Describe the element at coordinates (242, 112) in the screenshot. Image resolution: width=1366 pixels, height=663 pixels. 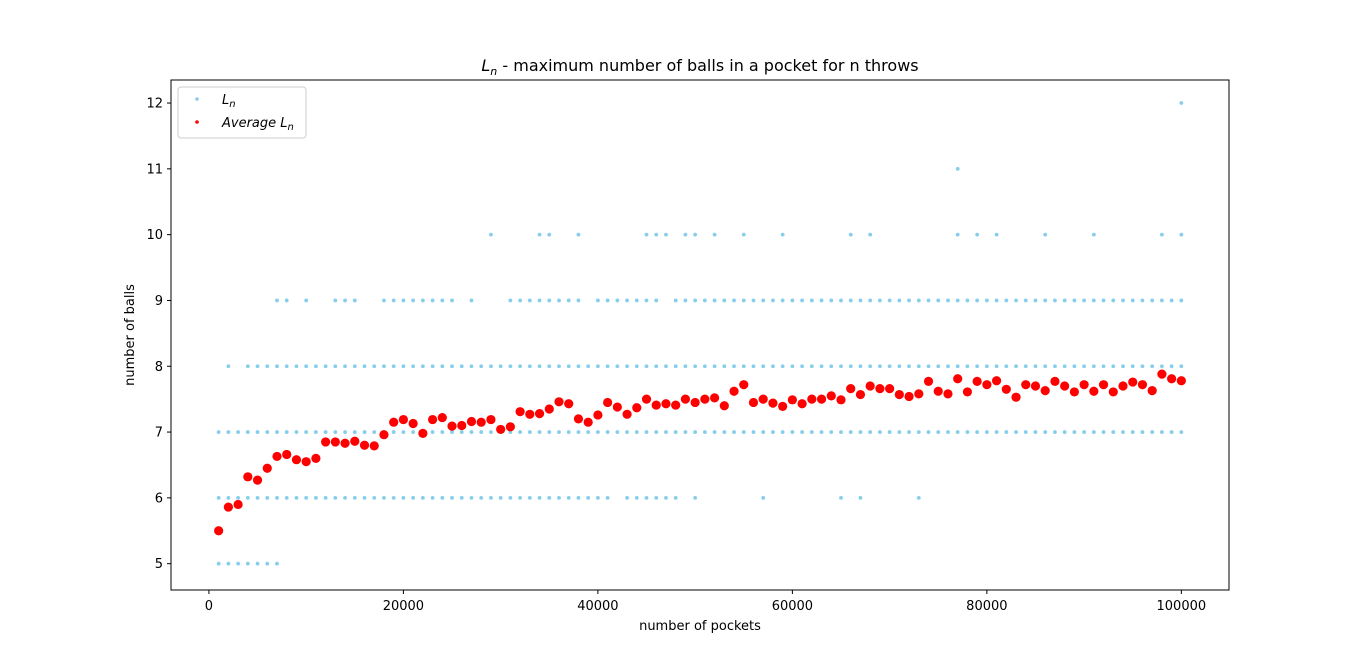
I see `legend: Ln Average Ln` at that location.